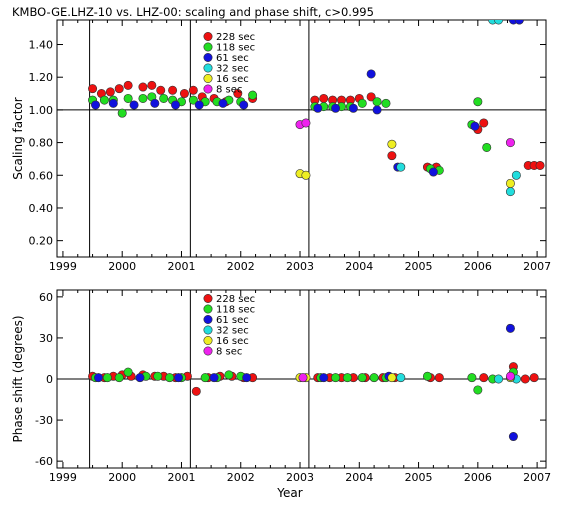  What do you see at coordinates (18, 138) in the screenshot?
I see `y-axis-label: Scaling factor` at bounding box center [18, 138].